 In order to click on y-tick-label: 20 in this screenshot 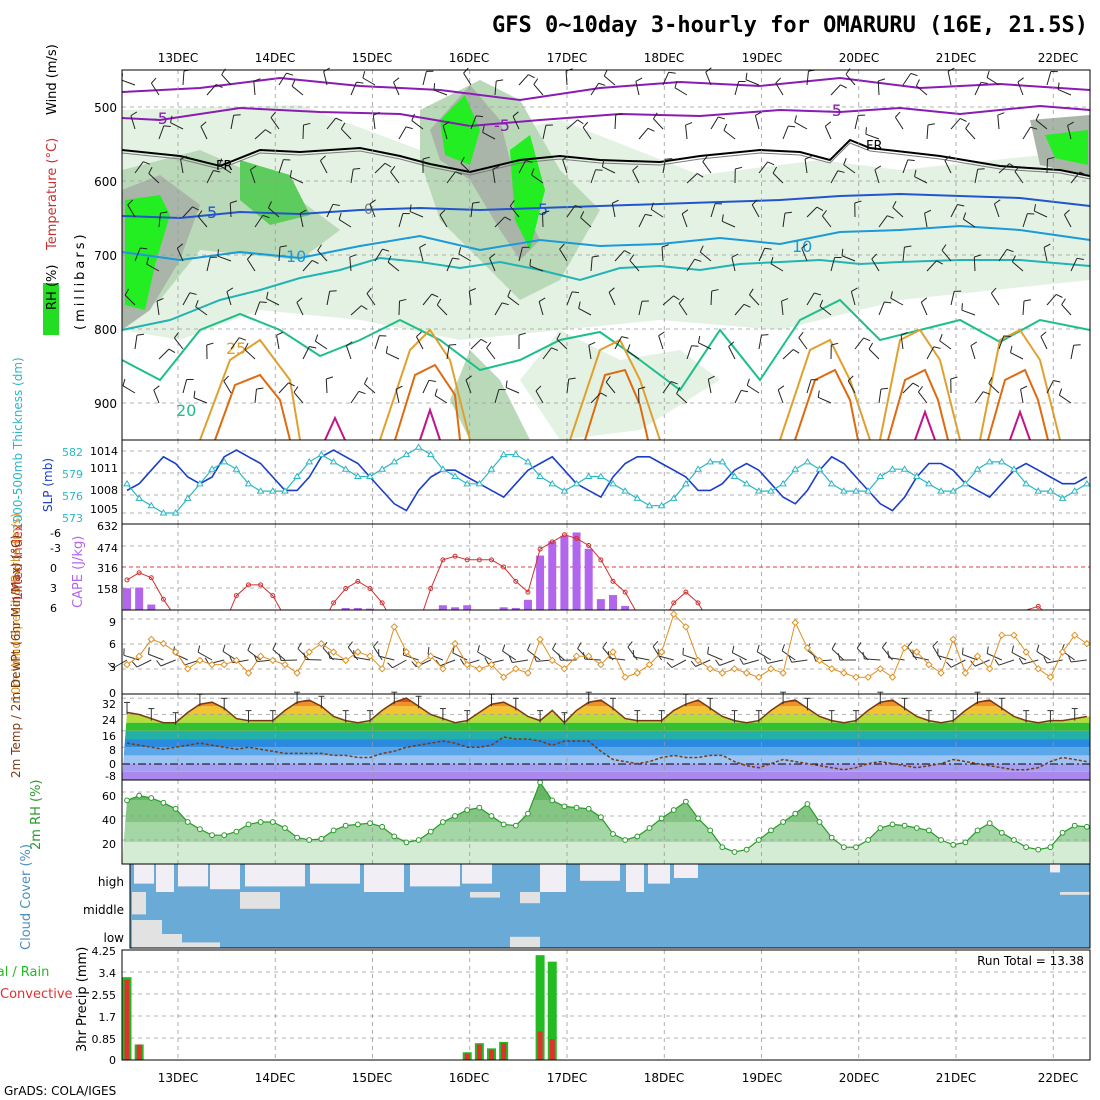, I will do `click(109, 844)`.